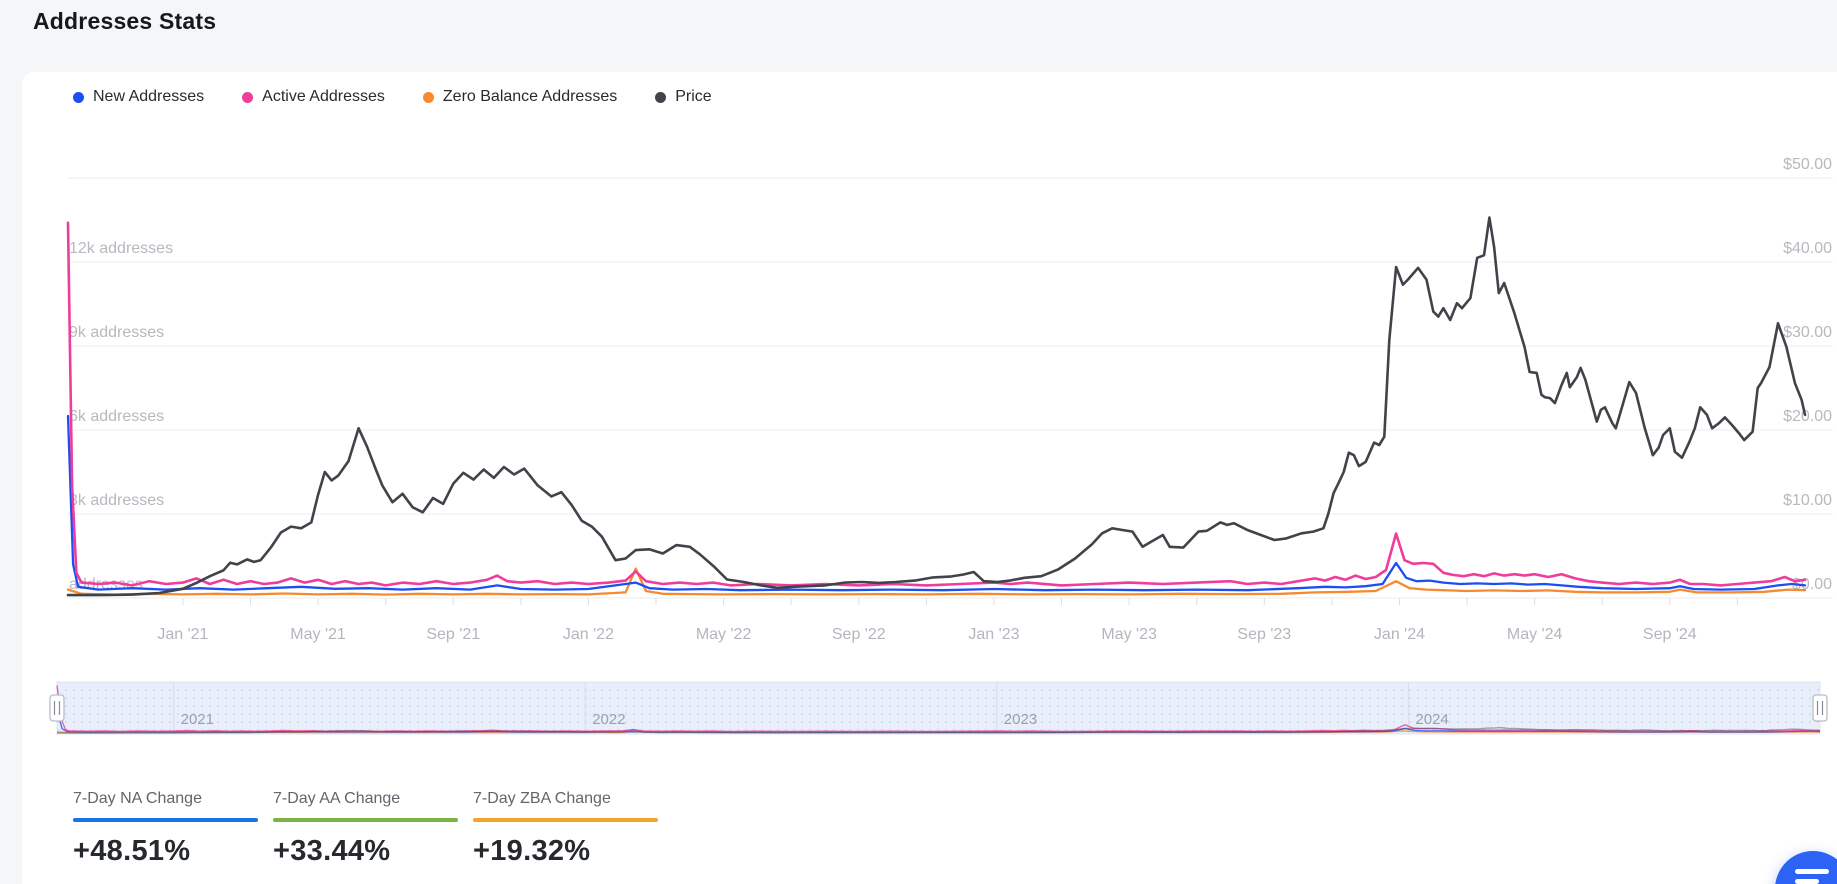  What do you see at coordinates (609, 719) in the screenshot?
I see `brush-year-label: 2022` at bounding box center [609, 719].